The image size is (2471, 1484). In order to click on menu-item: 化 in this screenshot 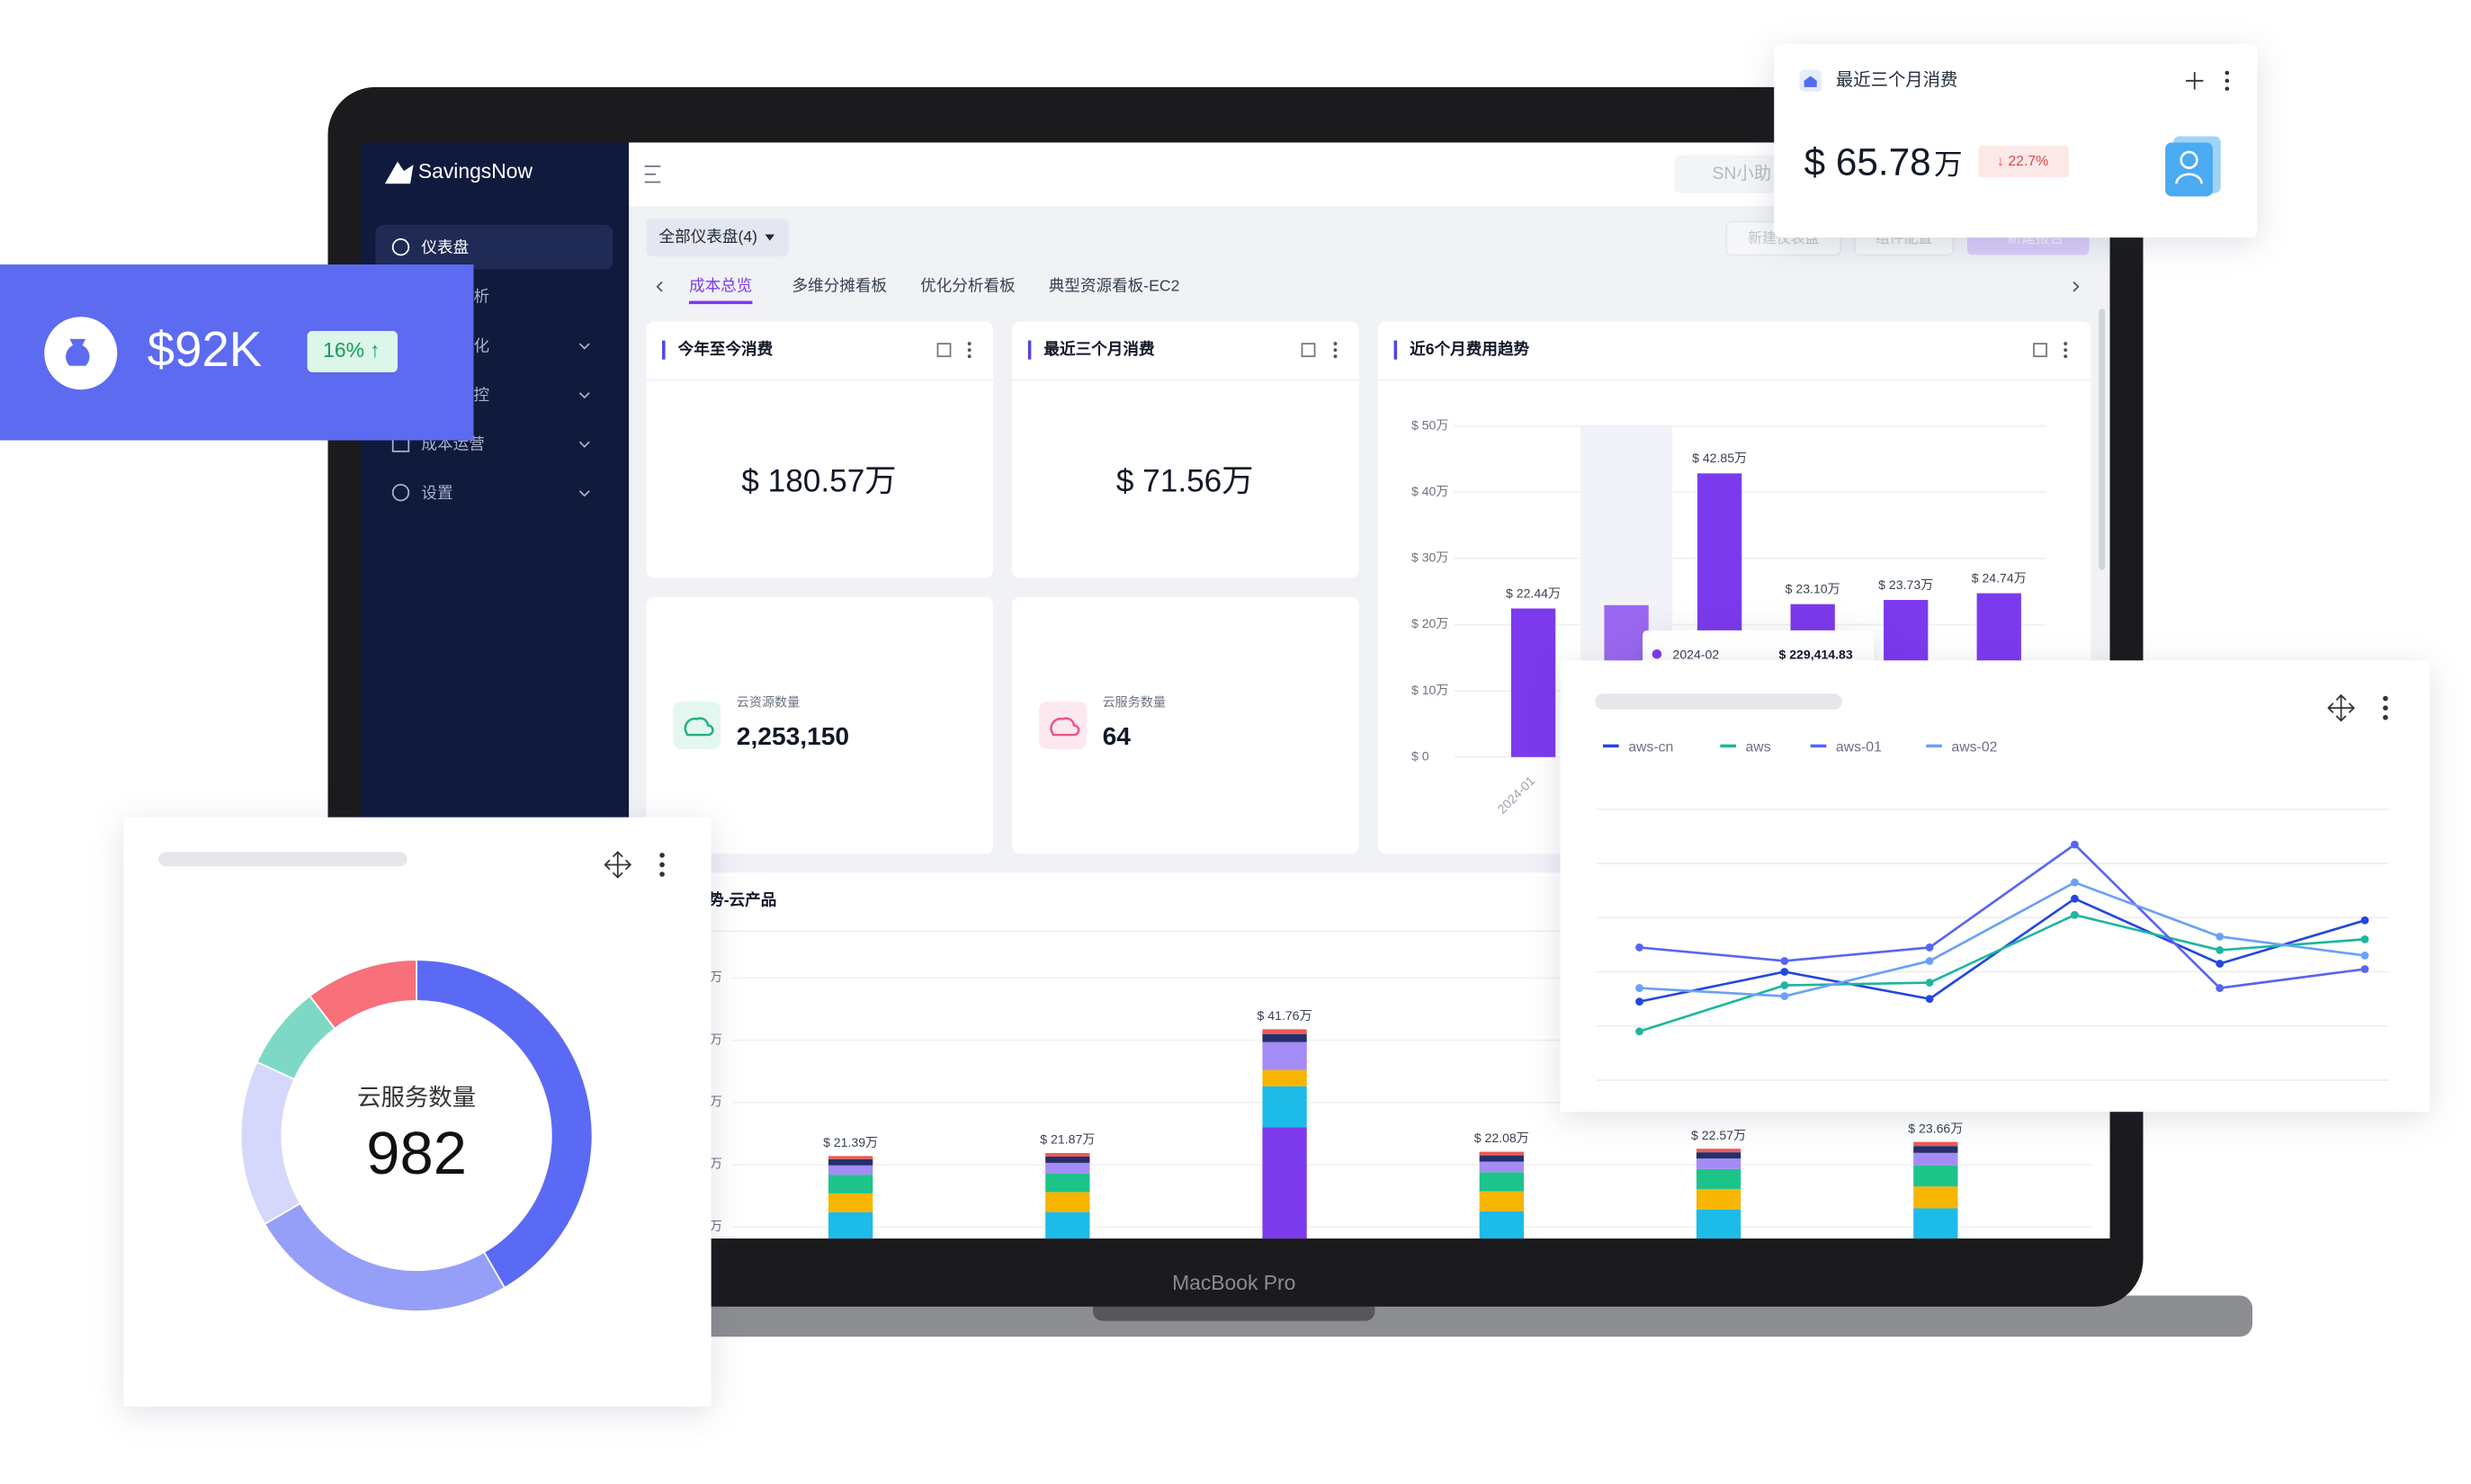, I will do `click(482, 345)`.